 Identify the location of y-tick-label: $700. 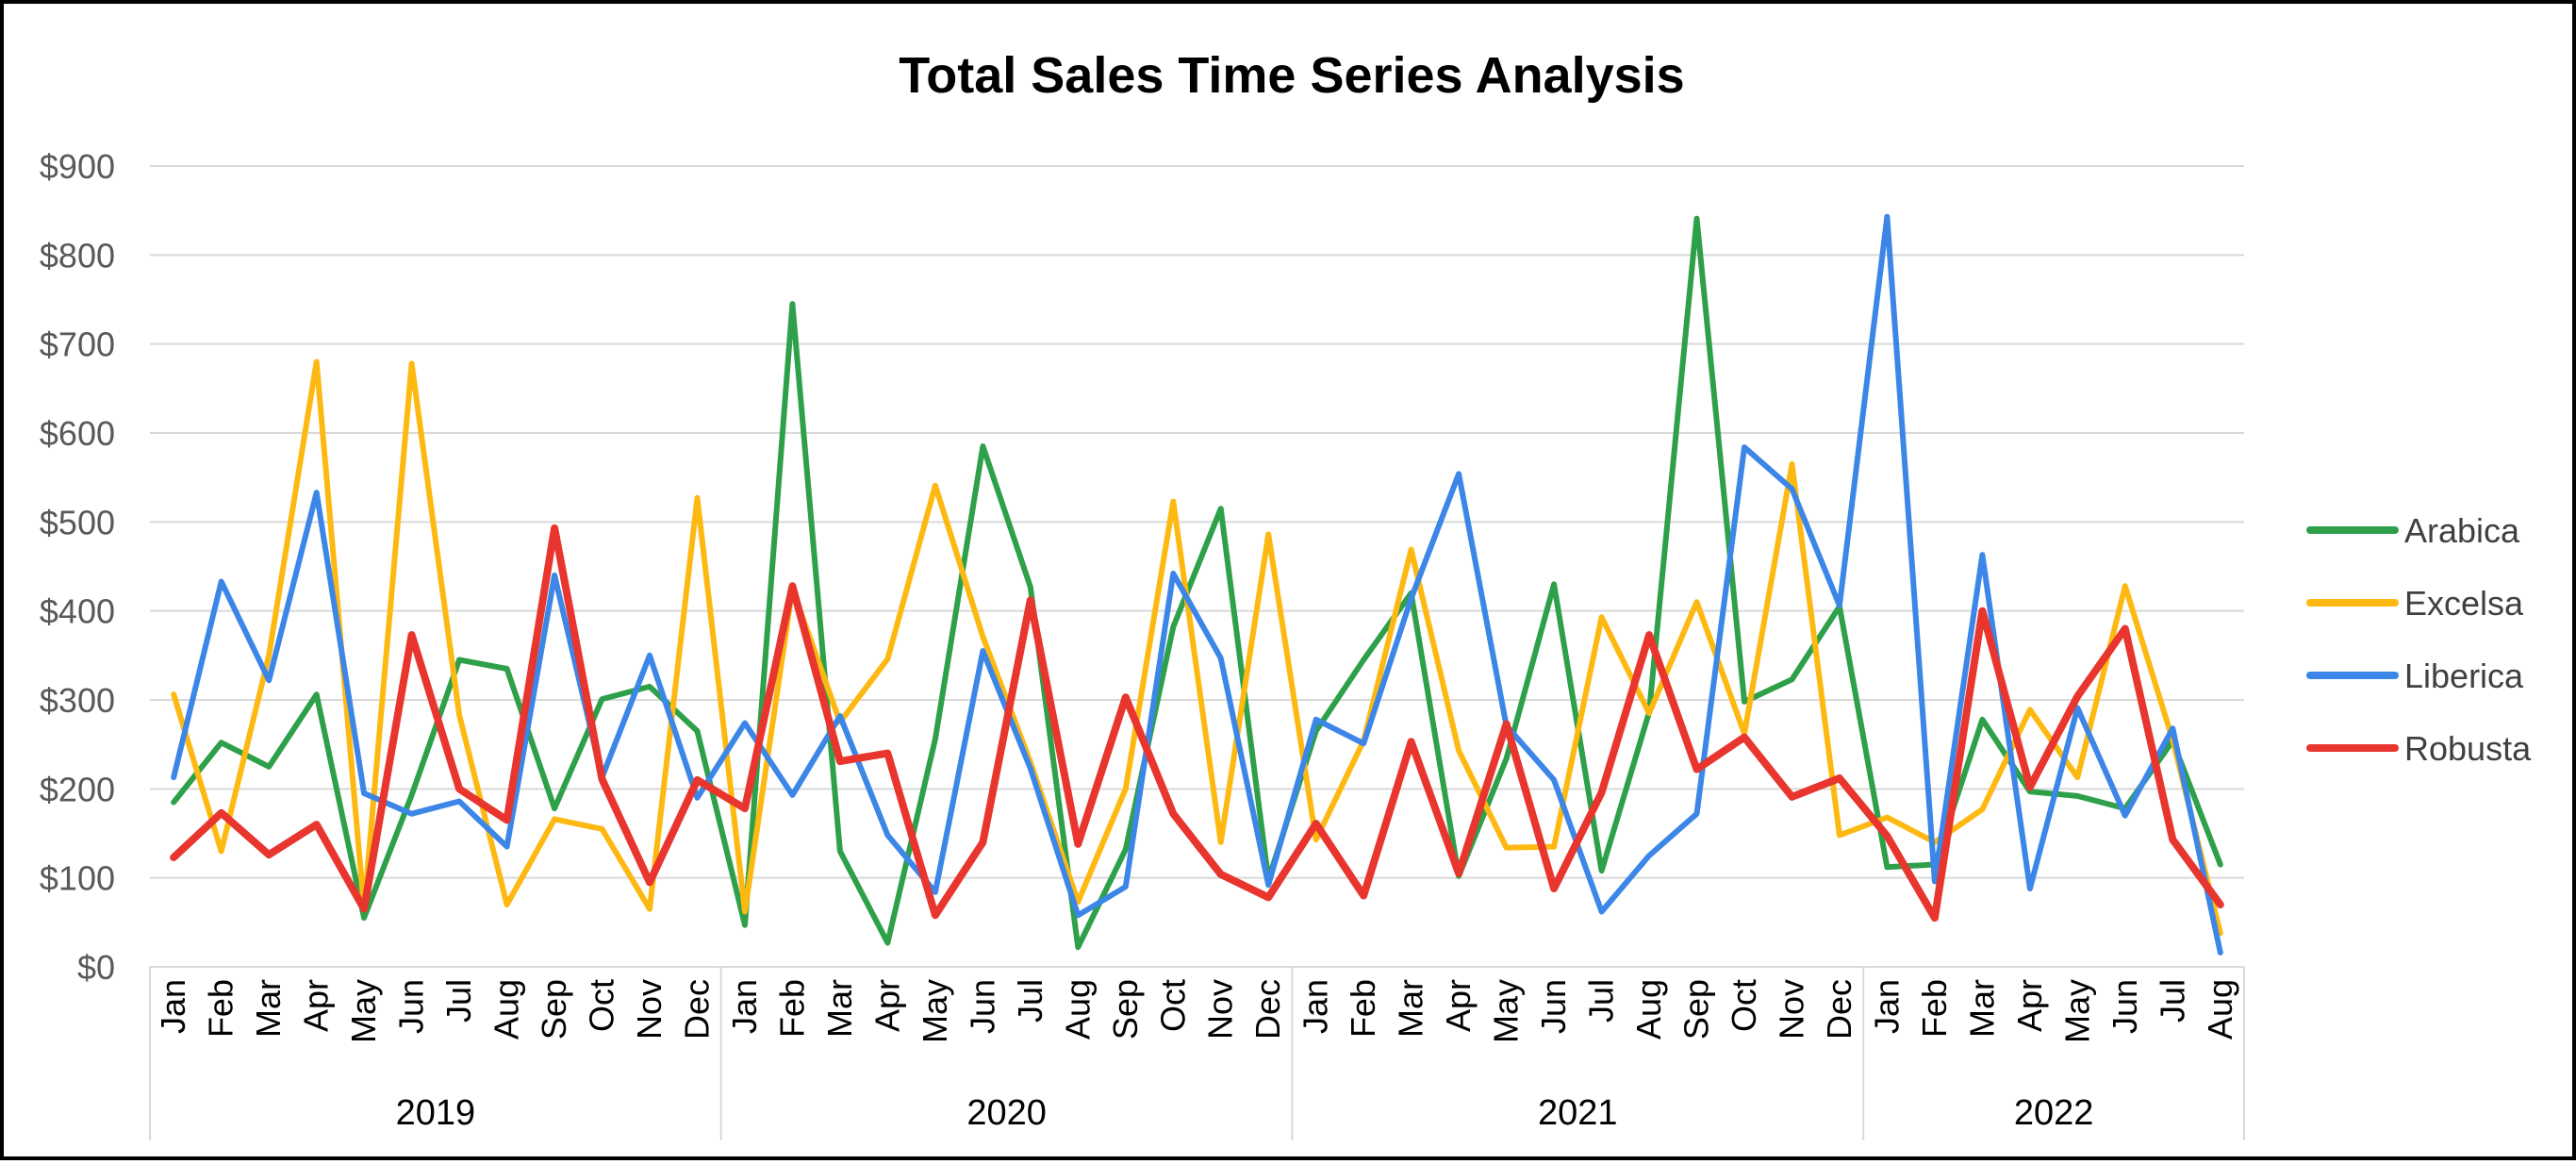
(77, 345).